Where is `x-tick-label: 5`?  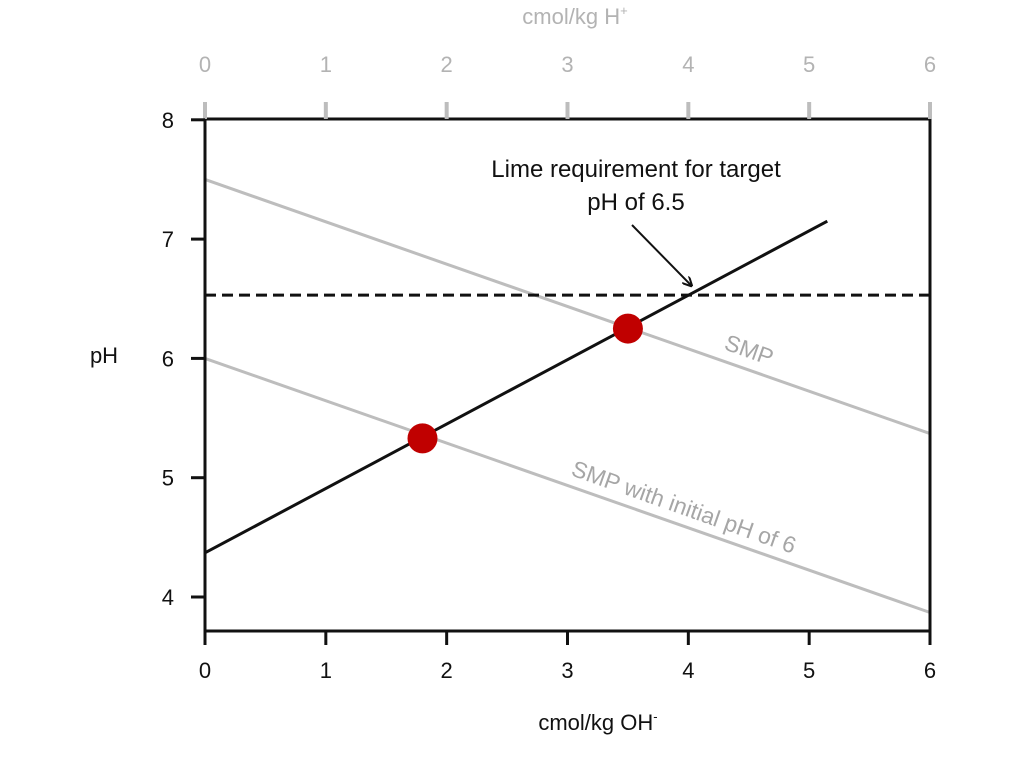 x-tick-label: 5 is located at coordinates (809, 670).